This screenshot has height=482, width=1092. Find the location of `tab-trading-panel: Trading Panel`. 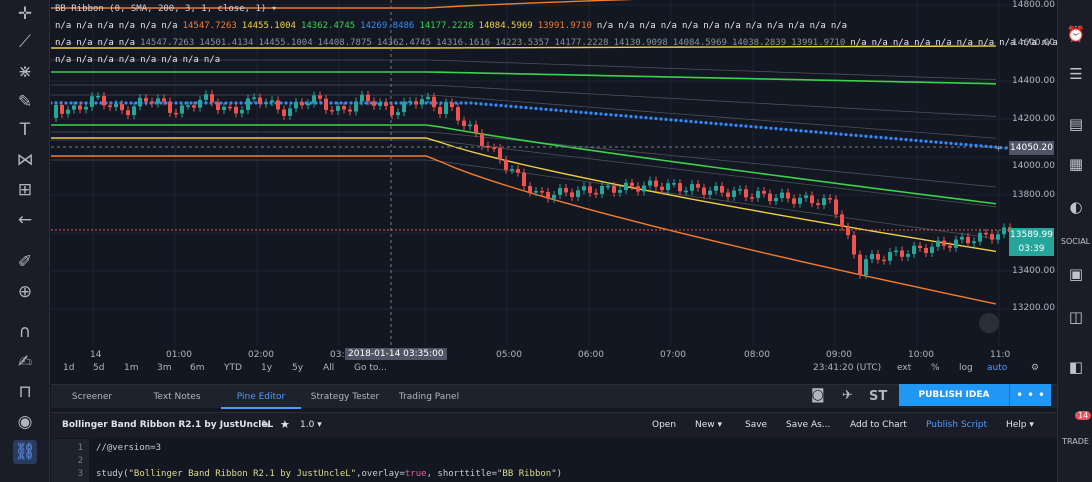

tab-trading-panel: Trading Panel is located at coordinates (429, 397).